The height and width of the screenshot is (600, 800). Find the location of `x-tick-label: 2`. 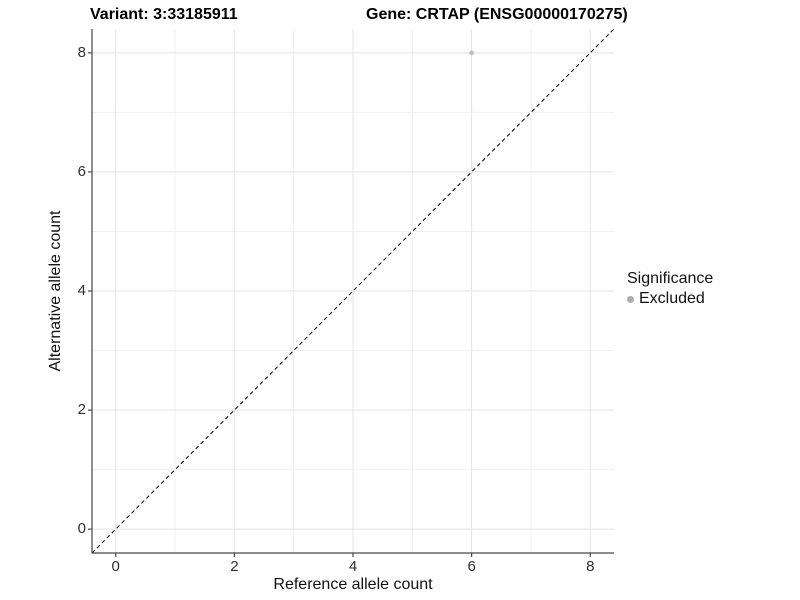

x-tick-label: 2 is located at coordinates (234, 566).